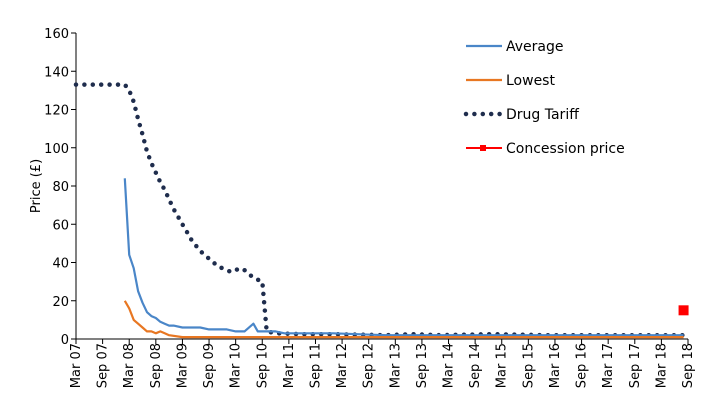  I want to click on x-tick-label: Sep 11, so click(315, 365).